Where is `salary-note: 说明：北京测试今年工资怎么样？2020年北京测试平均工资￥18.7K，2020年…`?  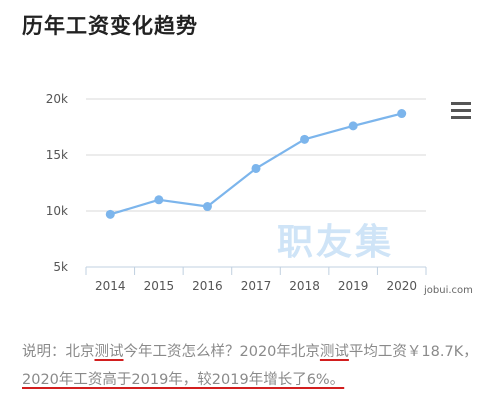 salary-note: 说明：北京测试今年工资怎么样？2020年北京测试平均工资￥18.7K，2020年… is located at coordinates (253, 366).